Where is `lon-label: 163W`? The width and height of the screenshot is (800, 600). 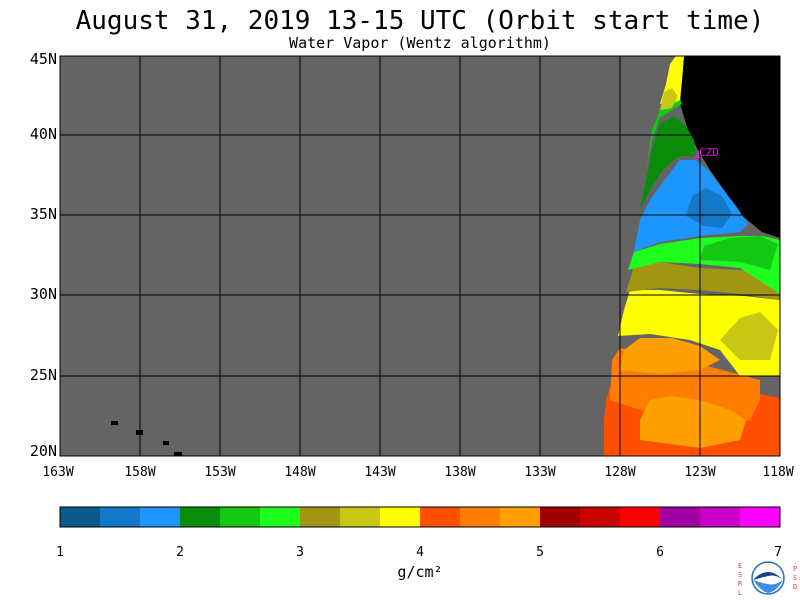
lon-label: 163W is located at coordinates (57, 472).